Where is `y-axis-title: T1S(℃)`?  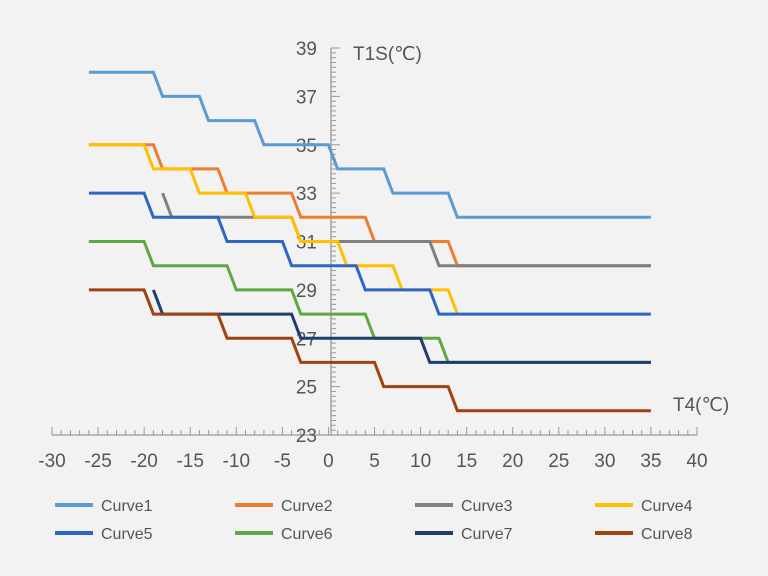 y-axis-title: T1S(℃) is located at coordinates (387, 54).